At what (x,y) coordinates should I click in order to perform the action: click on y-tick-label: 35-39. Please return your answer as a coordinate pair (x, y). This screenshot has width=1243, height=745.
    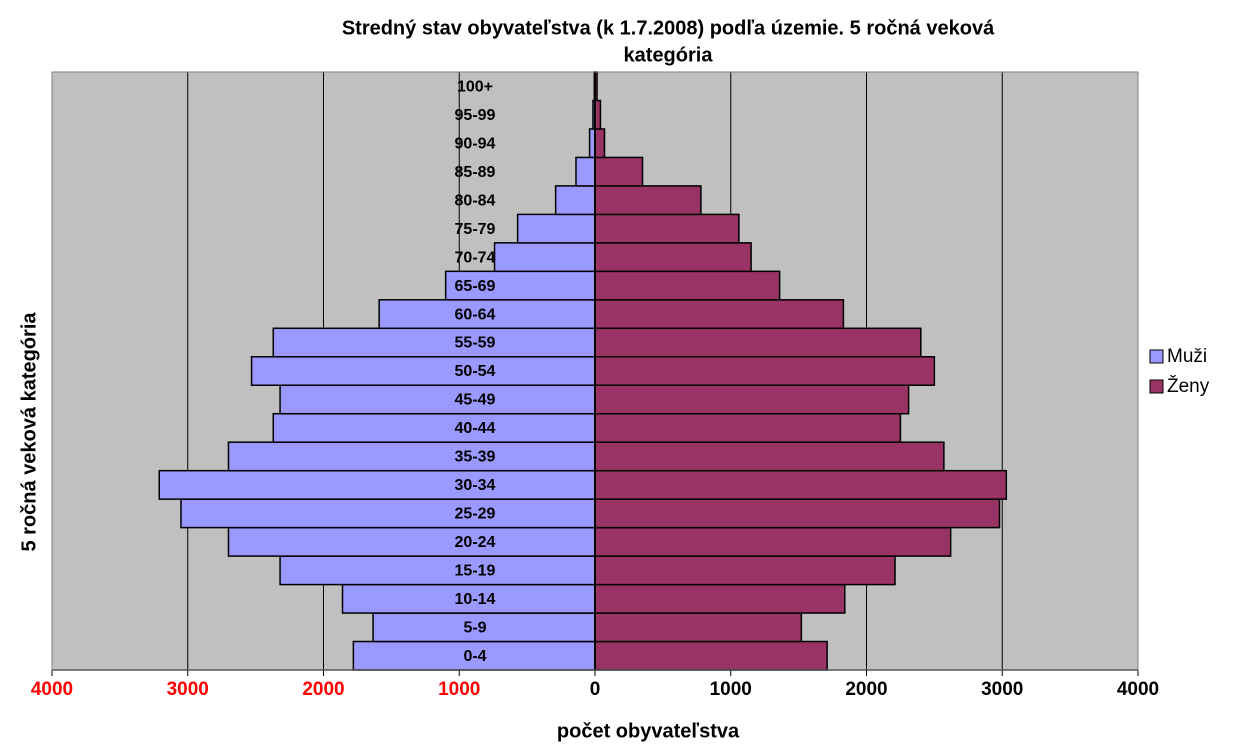
    Looking at the image, I should click on (475, 457).